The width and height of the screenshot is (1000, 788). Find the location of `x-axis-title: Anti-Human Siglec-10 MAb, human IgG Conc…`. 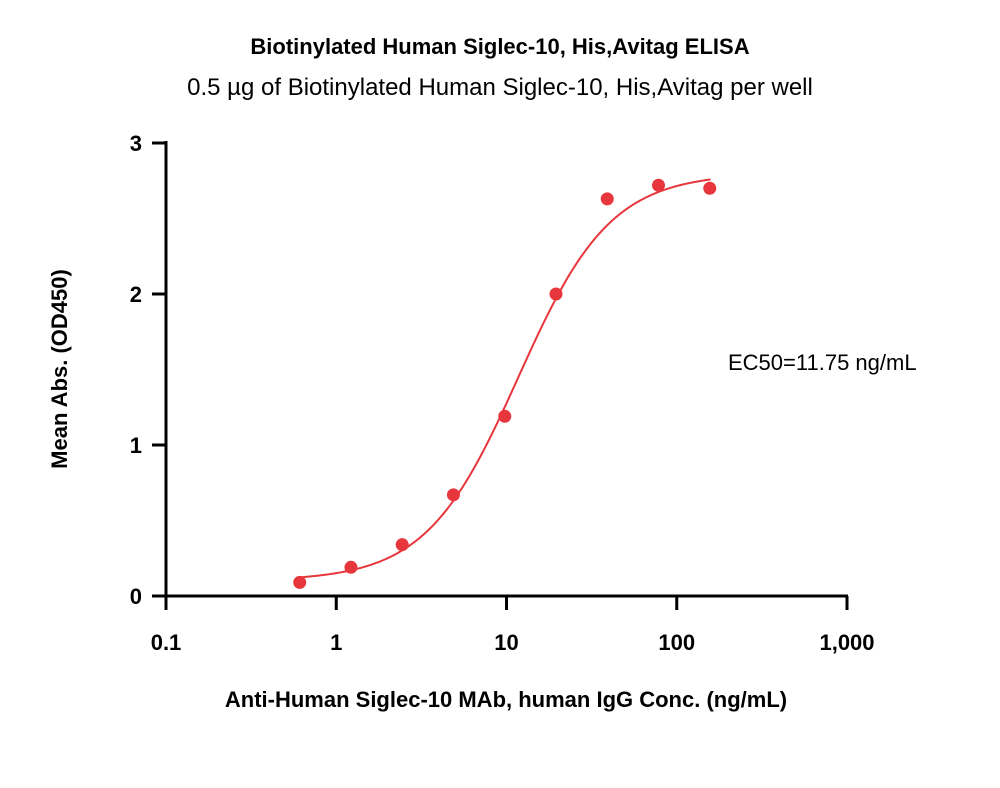

x-axis-title: Anti-Human Siglec-10 MAb, human IgG Conc… is located at coordinates (506, 699).